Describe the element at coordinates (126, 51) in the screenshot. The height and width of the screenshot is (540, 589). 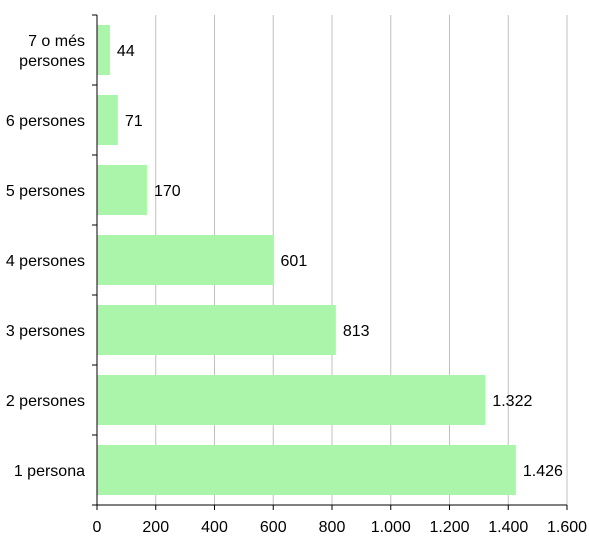
I see `data-label: 44` at that location.